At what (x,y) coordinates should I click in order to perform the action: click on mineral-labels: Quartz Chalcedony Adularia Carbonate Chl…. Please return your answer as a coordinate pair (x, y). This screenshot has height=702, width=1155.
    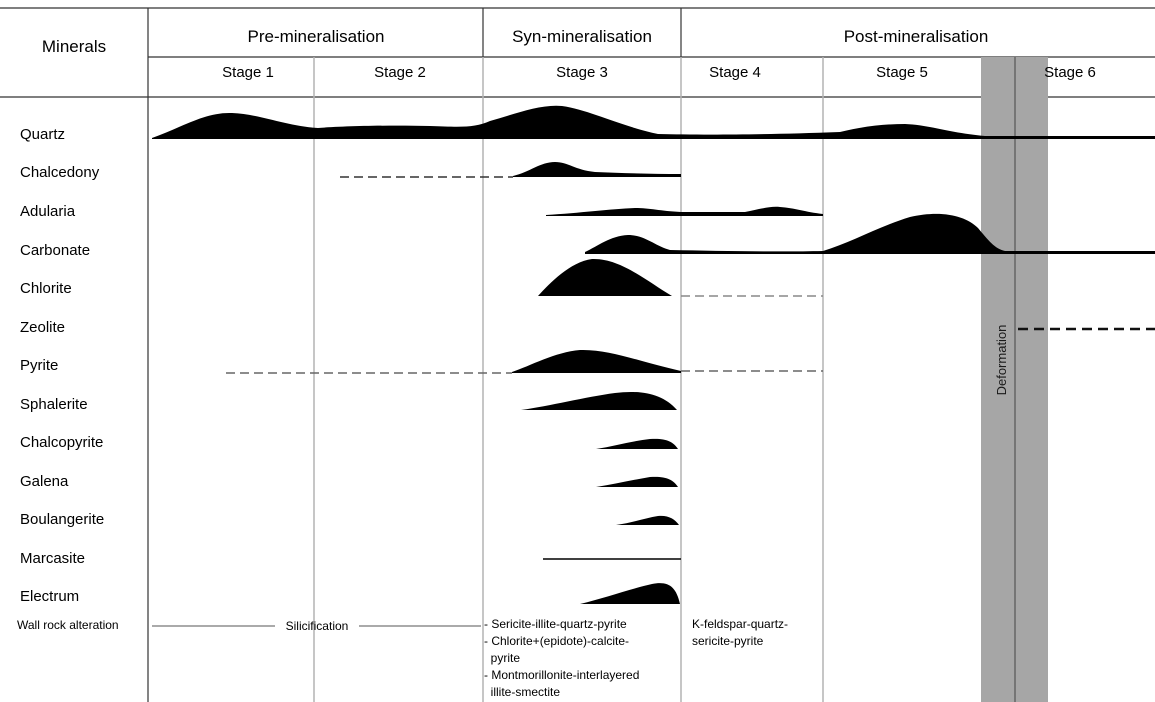
    Looking at the image, I should click on (62, 365).